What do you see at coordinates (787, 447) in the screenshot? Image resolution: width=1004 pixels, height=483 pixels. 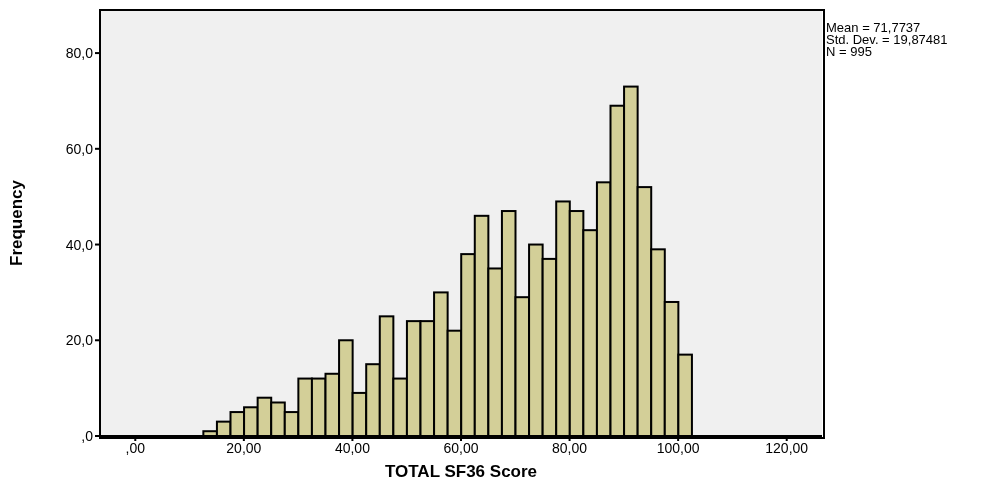 I see `x-tick-label: 120,00` at bounding box center [787, 447].